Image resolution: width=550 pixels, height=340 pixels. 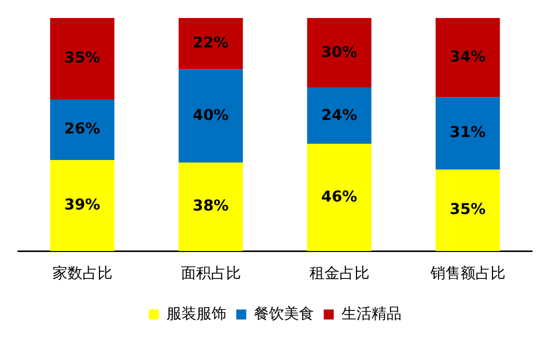 What do you see at coordinates (82, 273) in the screenshot?
I see `x-tick-label: 家数占比` at bounding box center [82, 273].